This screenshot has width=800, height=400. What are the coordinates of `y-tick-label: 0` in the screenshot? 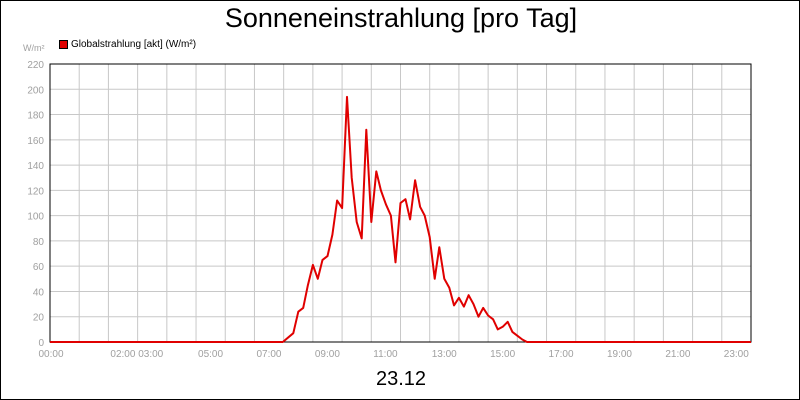 It's located at (41, 343).